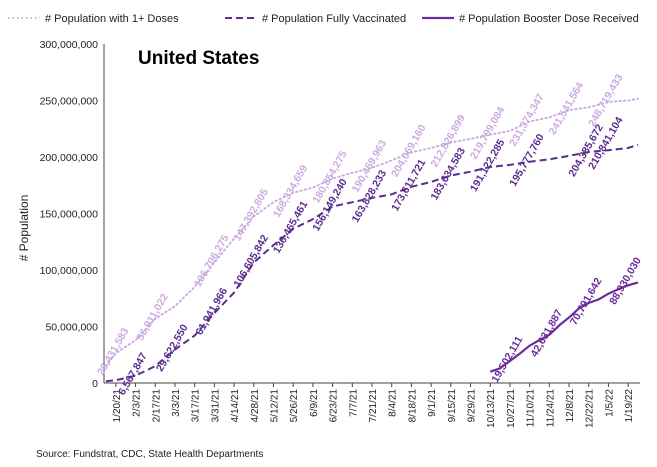 This screenshot has height=467, width=657. What do you see at coordinates (69, 102) in the screenshot?
I see `y-tick-label: 250,000,000` at bounding box center [69, 102].